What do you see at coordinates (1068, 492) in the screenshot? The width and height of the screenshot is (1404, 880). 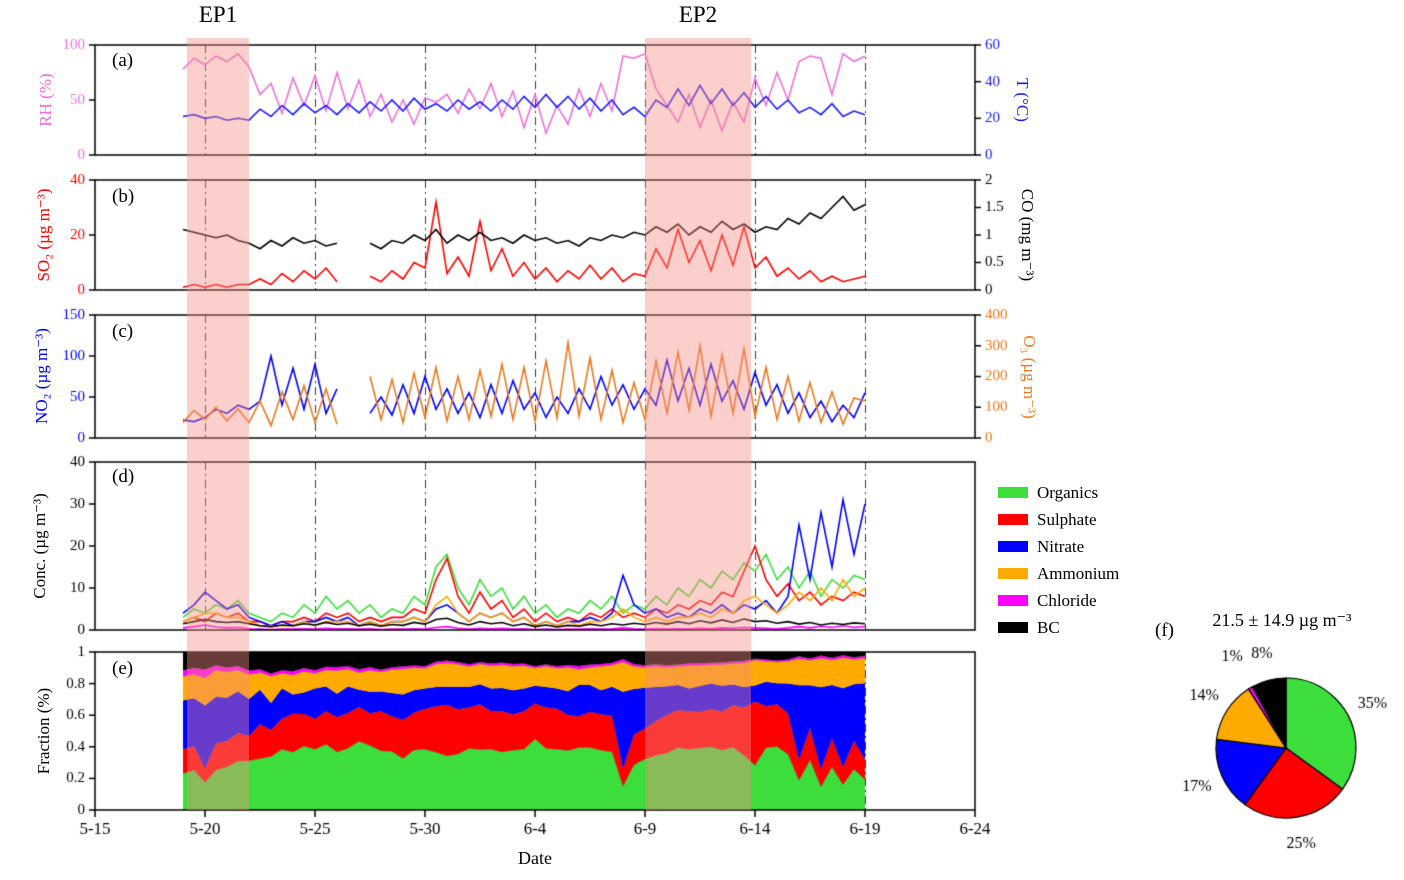 I see `legend-label-organics: Organics` at bounding box center [1068, 492].